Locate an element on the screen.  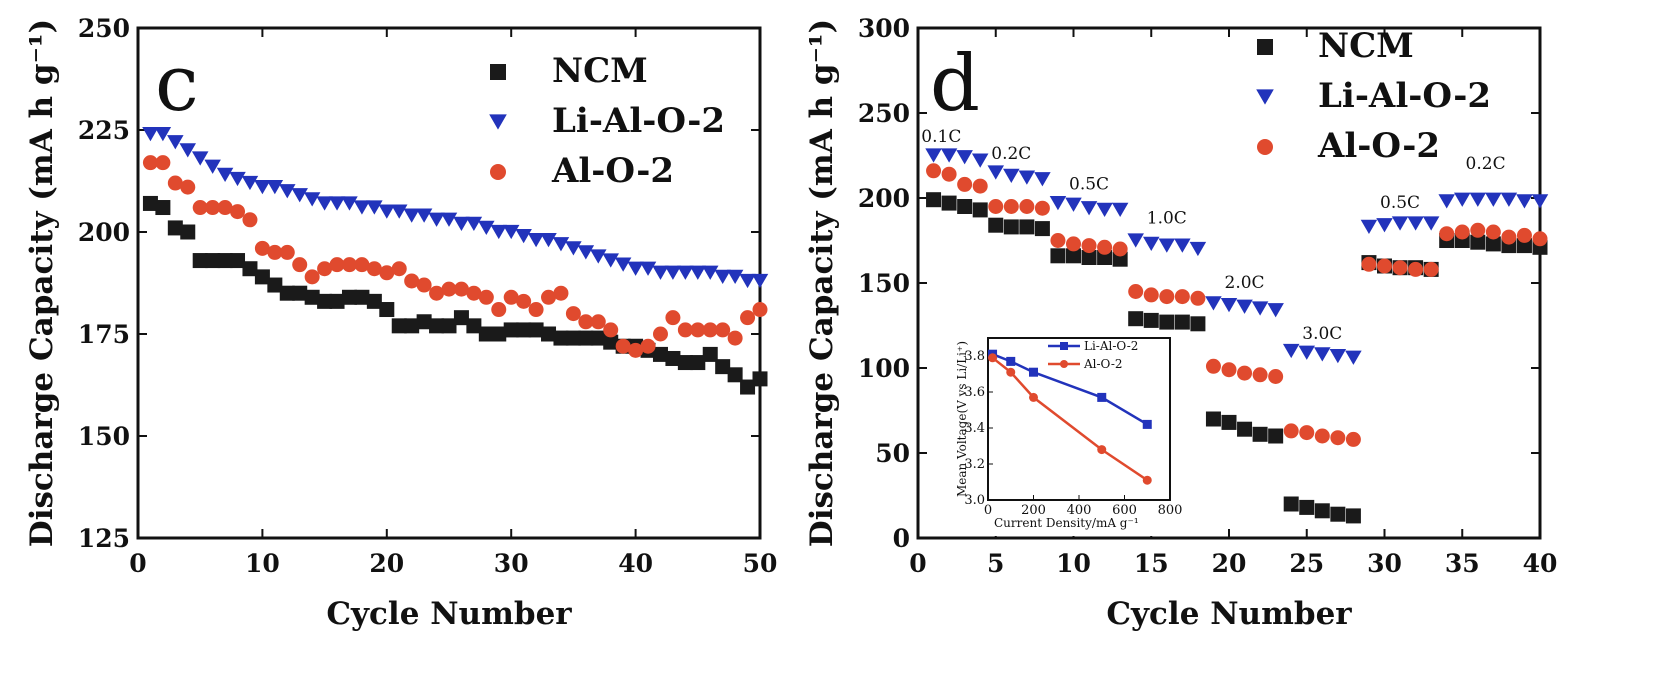
inset-data-point-square is located at coordinates (1011, 361).